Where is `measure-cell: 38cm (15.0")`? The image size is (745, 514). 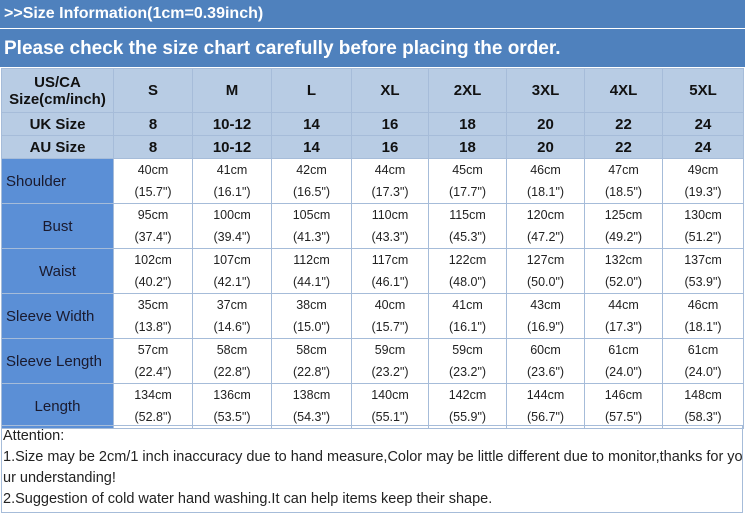 measure-cell: 38cm (15.0") is located at coordinates (311, 316).